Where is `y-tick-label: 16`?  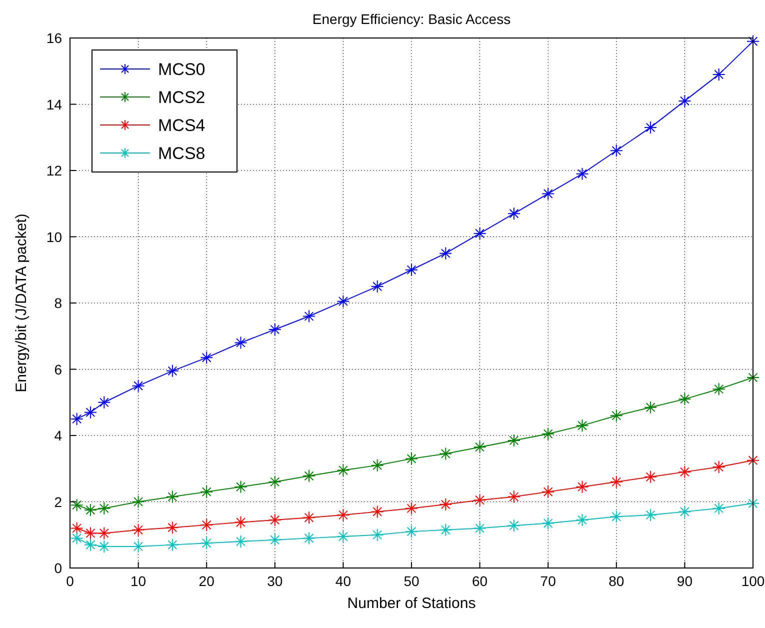 y-tick-label: 16 is located at coordinates (54, 38).